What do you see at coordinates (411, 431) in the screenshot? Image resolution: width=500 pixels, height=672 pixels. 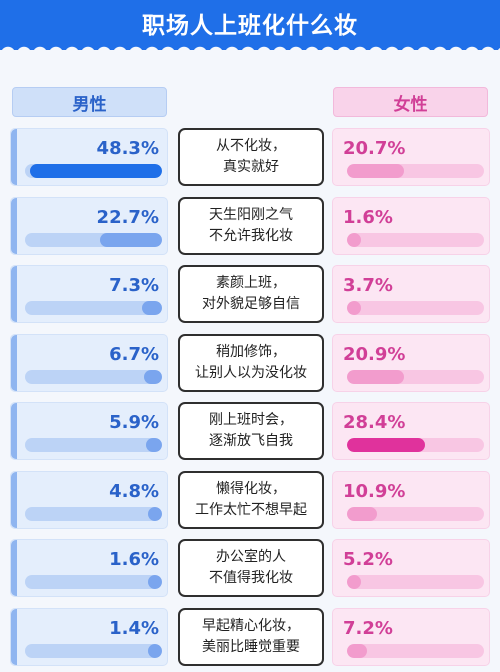 I see `female-bar-panel: 28.4%` at bounding box center [411, 431].